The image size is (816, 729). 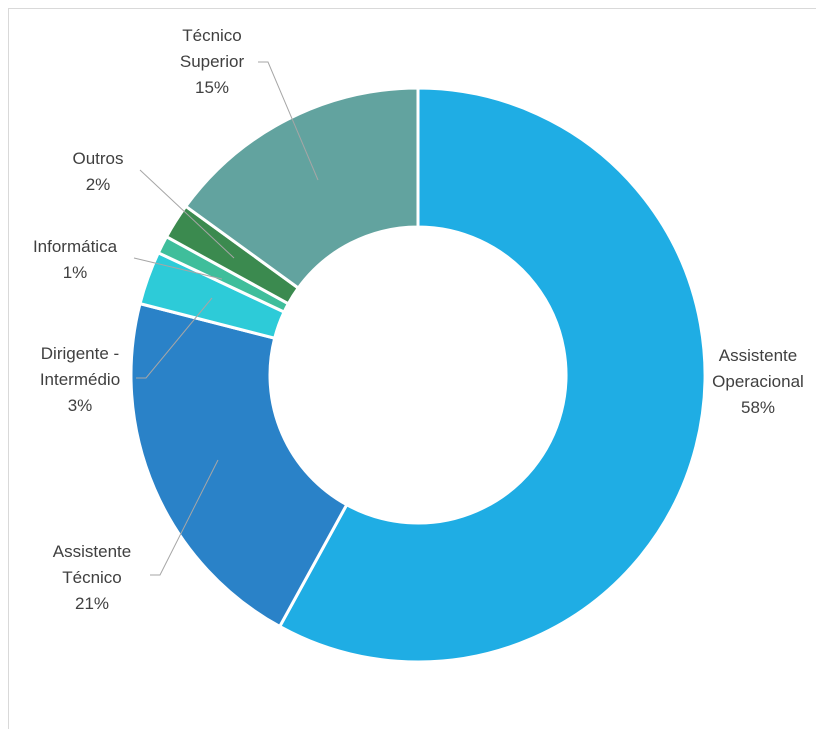 I want to click on value-label: 58%, so click(x=758, y=407).